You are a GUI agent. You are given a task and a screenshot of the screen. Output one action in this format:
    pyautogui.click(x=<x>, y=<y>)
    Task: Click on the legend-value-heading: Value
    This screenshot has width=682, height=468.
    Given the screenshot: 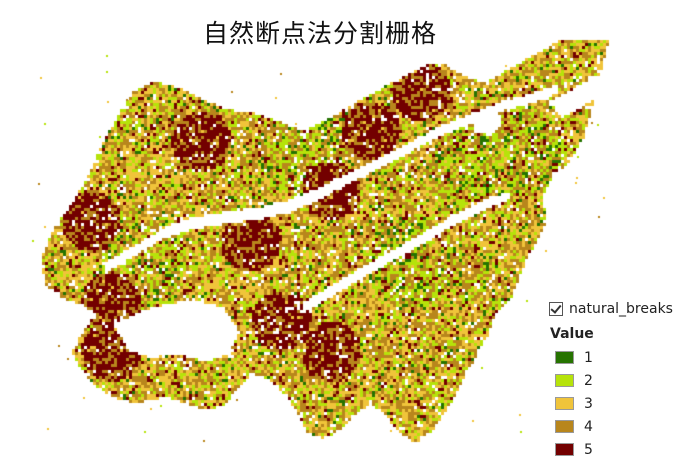 What is the action you would take?
    pyautogui.click(x=572, y=334)
    